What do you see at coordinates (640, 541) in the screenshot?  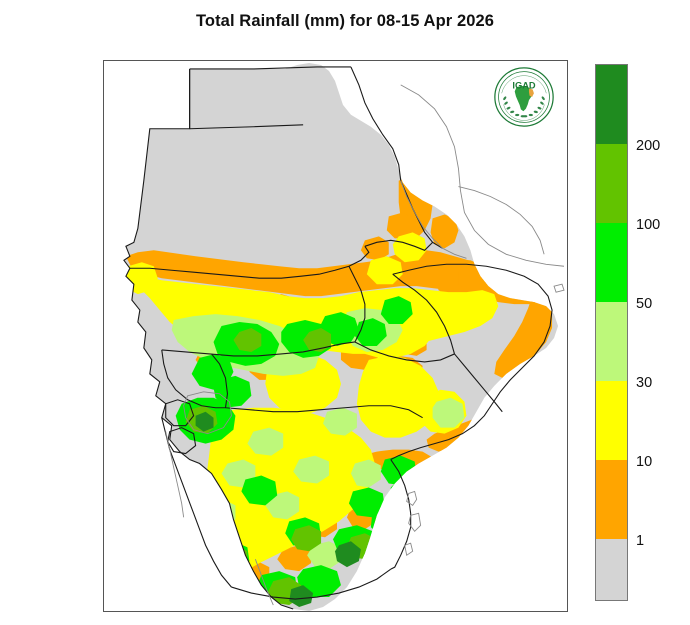 I see `colorbar-label-1: 1` at bounding box center [640, 541].